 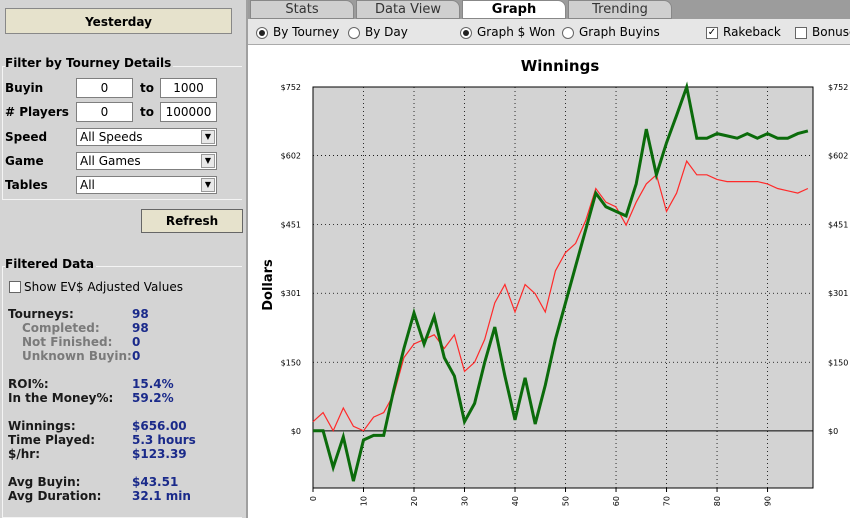 What do you see at coordinates (752, 32) in the screenshot?
I see `checkbox-label: Rakeback` at bounding box center [752, 32].